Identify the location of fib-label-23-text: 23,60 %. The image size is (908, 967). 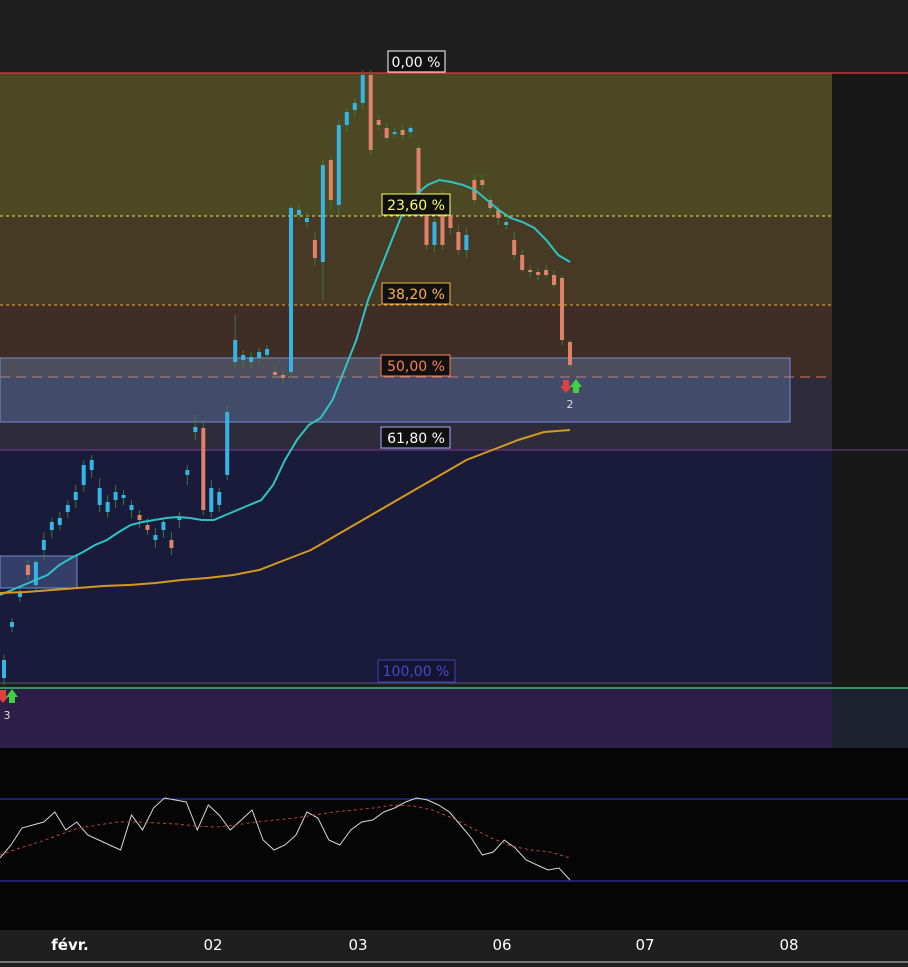
(416, 206).